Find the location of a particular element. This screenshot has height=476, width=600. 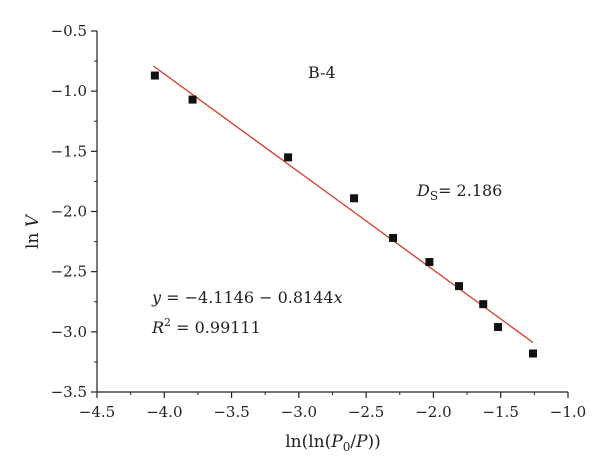

y-tick-label: −3.0 is located at coordinates (69, 332).